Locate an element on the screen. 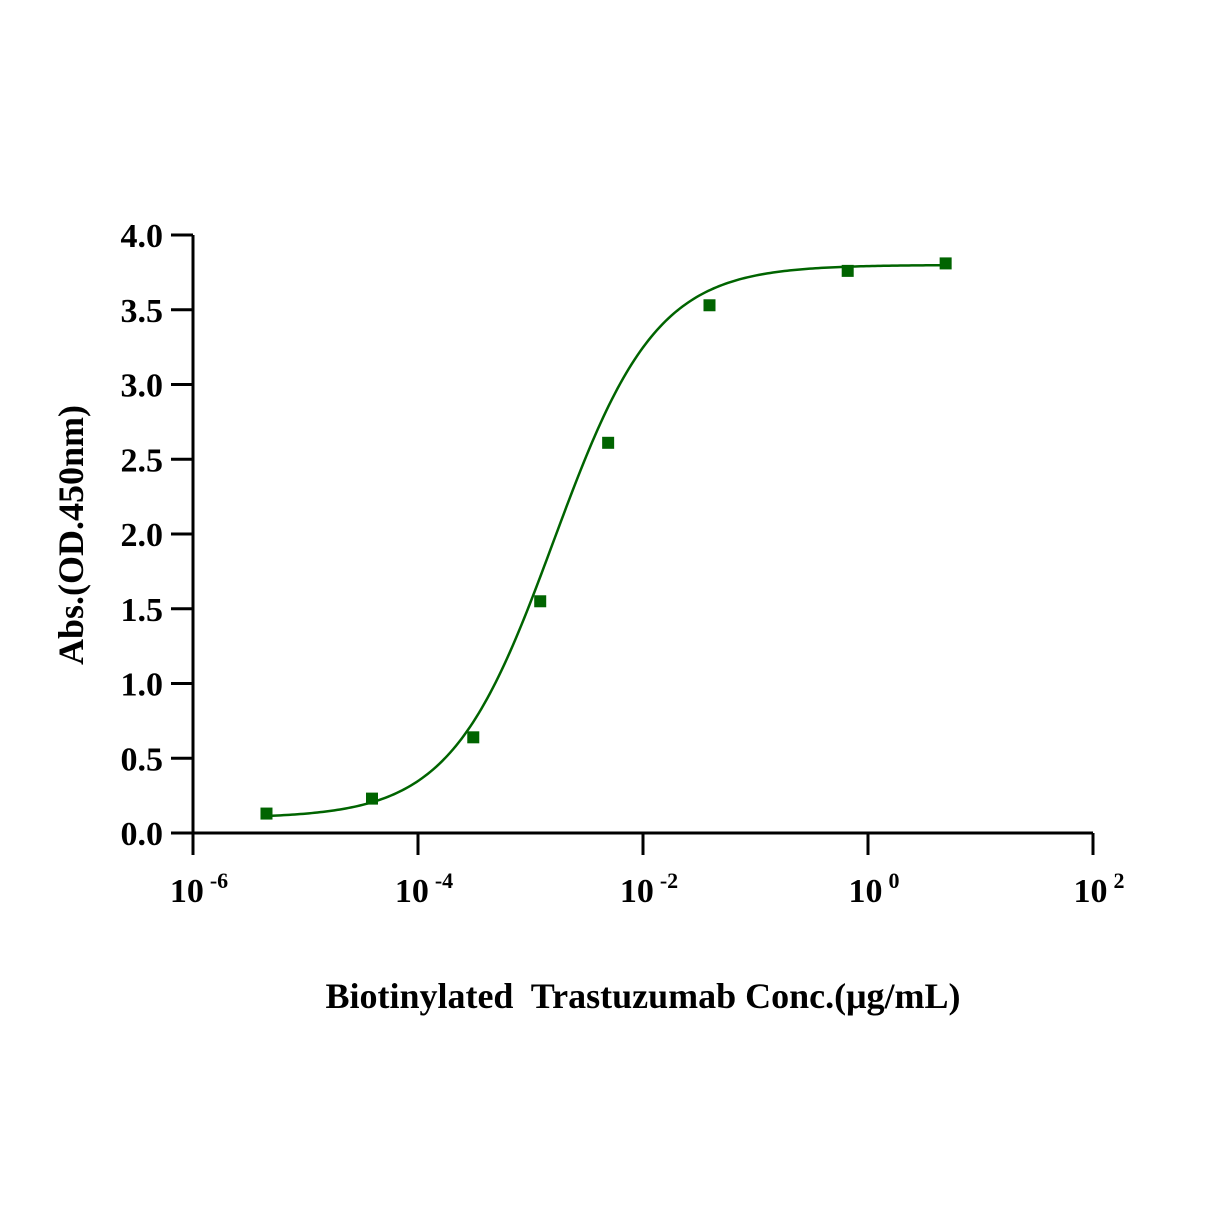 The width and height of the screenshot is (1218, 1218). y-tick-label: 3.5 is located at coordinates (142, 311).